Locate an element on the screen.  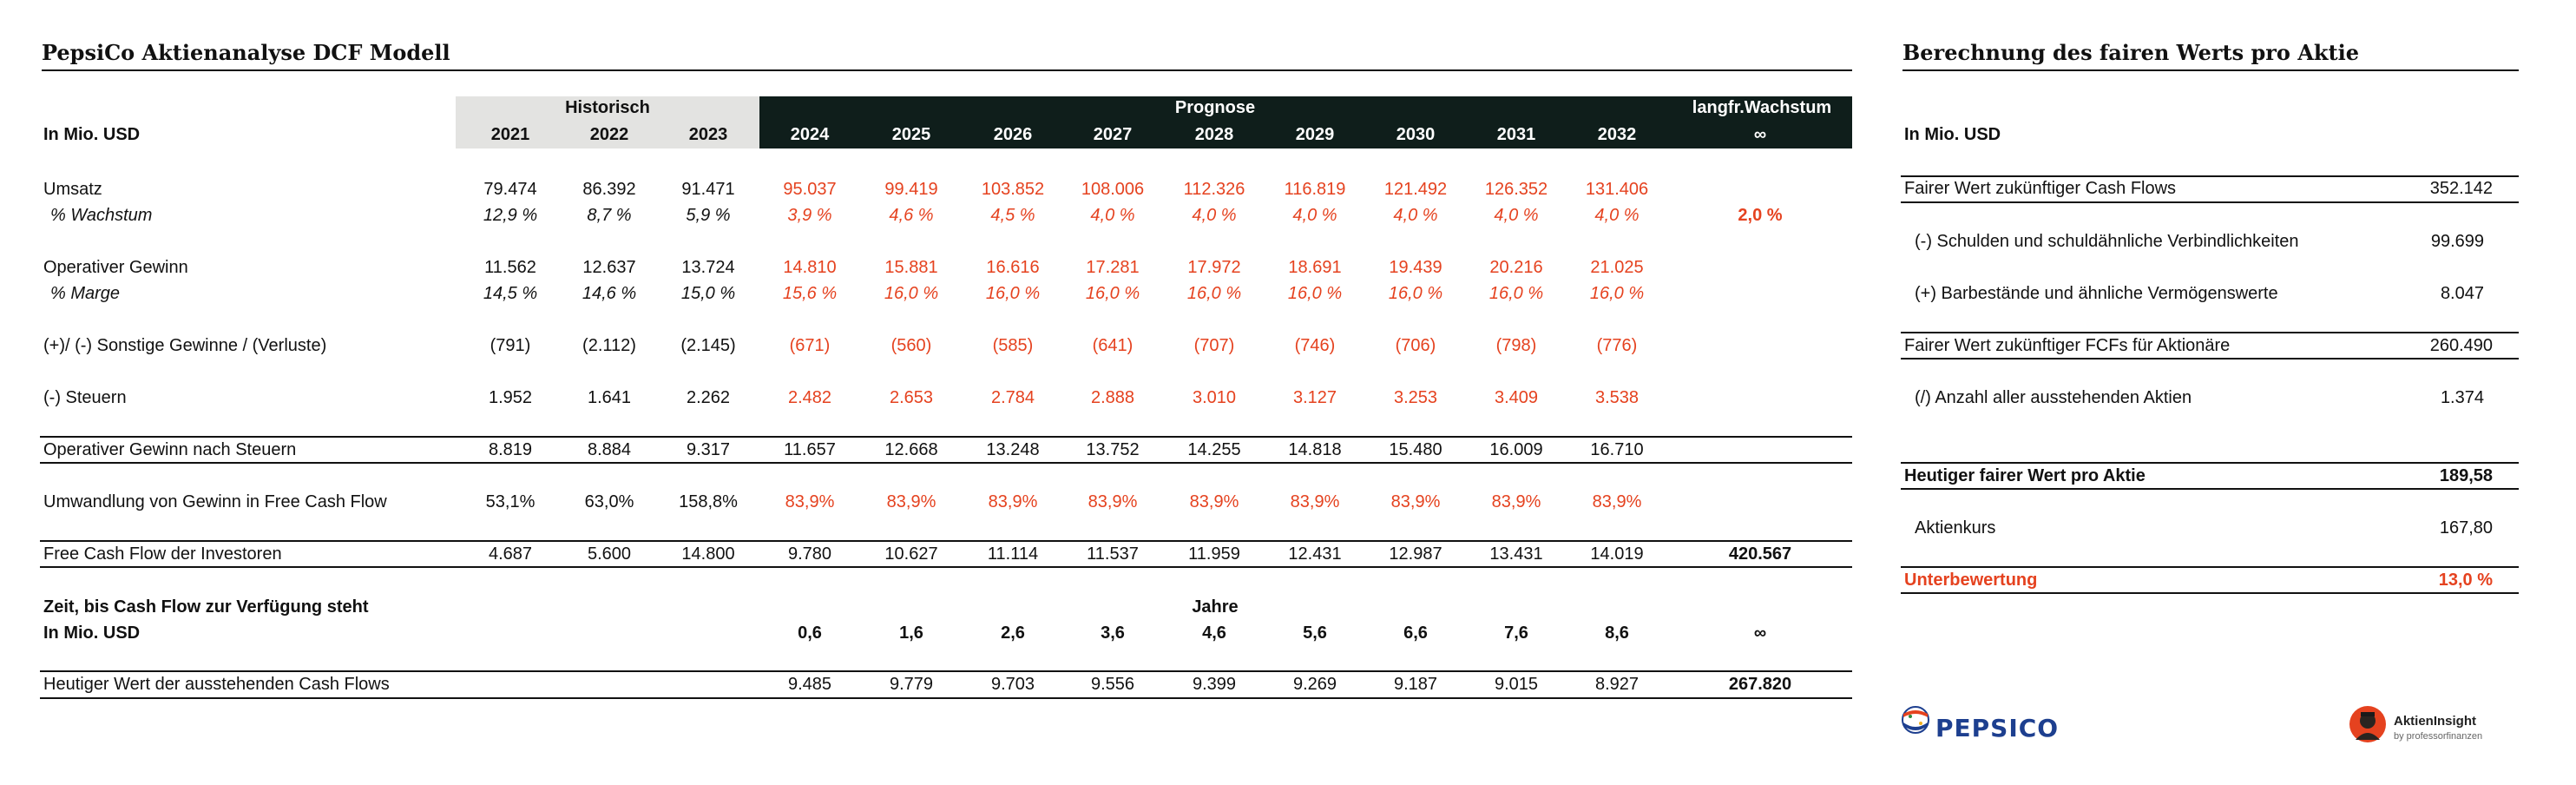
year-header: 2021 is located at coordinates (510, 134).